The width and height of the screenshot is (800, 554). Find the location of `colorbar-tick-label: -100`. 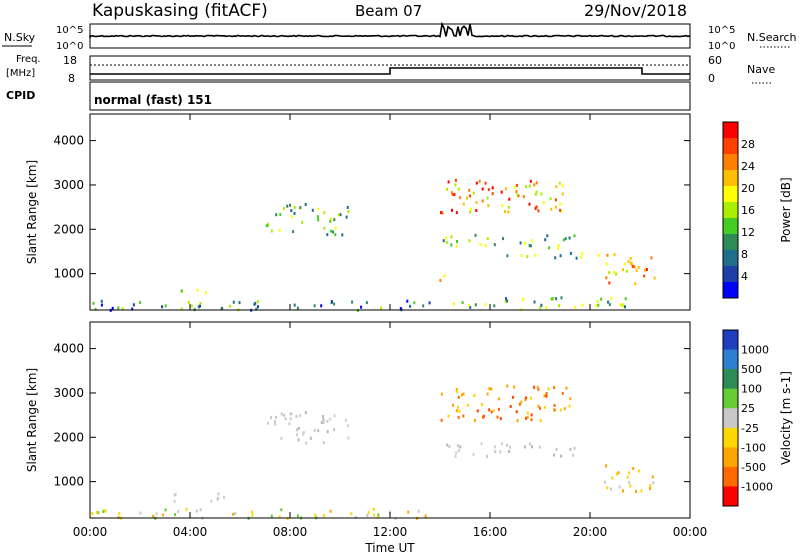

colorbar-tick-label: -100 is located at coordinates (753, 447).